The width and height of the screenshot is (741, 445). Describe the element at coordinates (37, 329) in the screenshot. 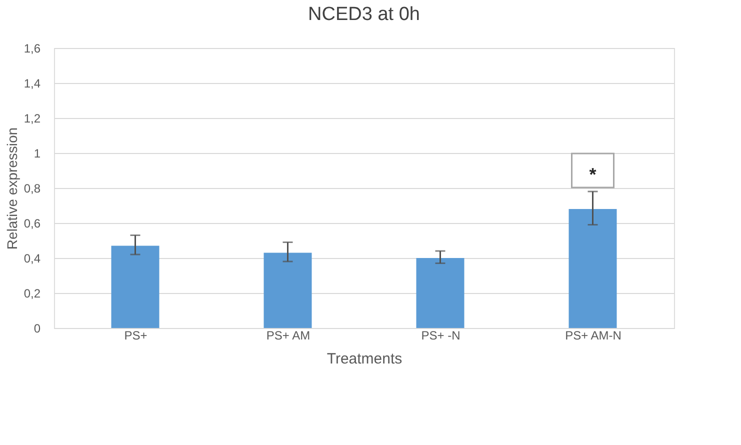

I see `y-tick-label: 0` at that location.